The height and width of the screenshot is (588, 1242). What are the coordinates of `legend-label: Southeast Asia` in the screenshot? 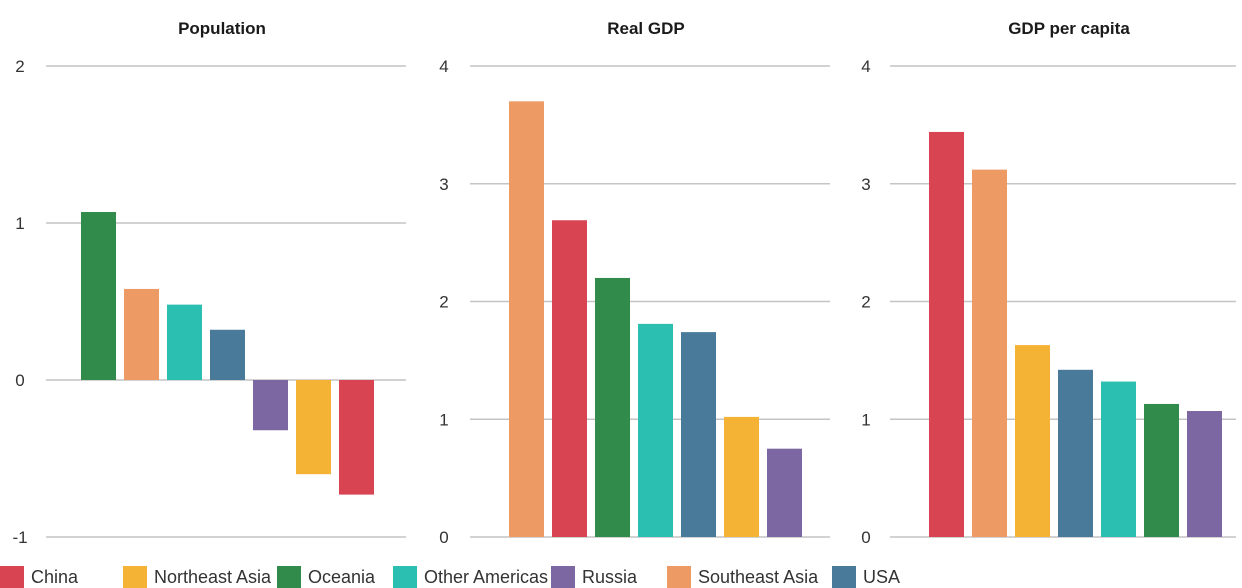 It's located at (758, 576).